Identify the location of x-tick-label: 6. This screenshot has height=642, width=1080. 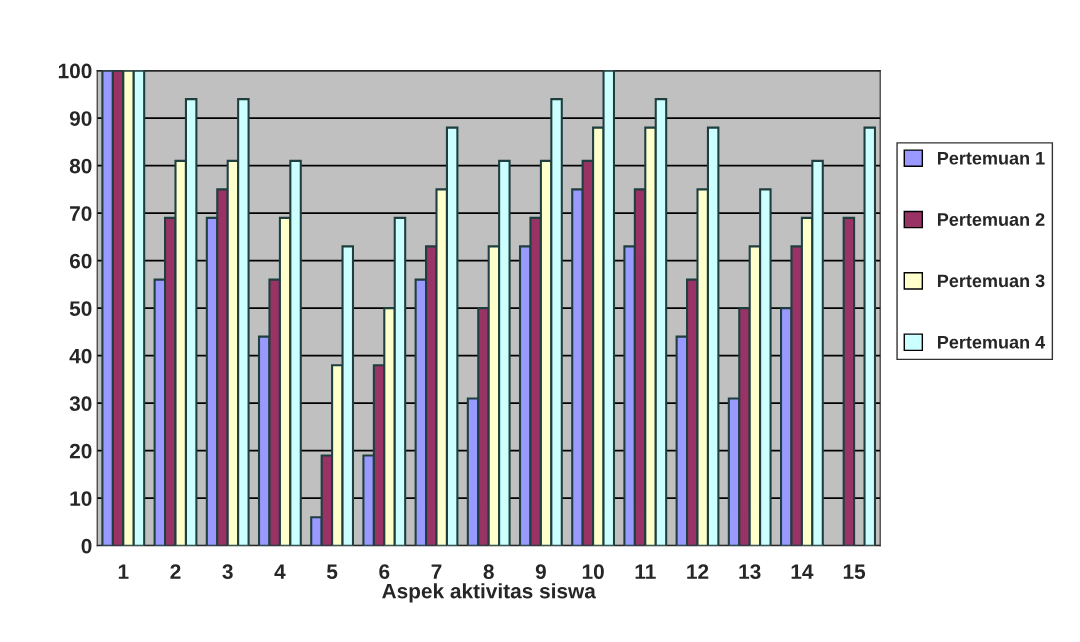
(384, 572).